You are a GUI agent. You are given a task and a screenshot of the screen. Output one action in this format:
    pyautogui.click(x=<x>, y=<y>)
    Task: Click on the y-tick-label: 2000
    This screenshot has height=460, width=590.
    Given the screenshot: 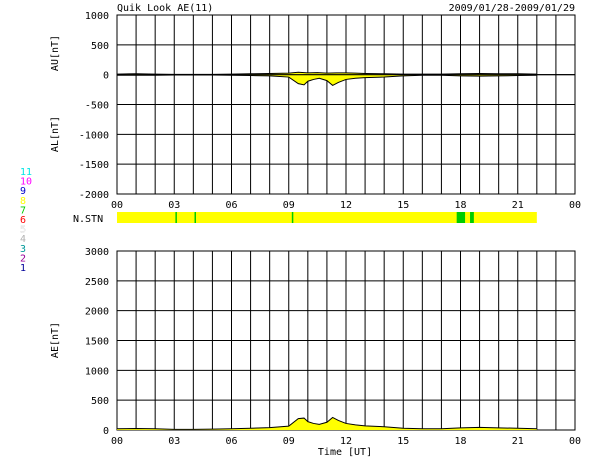 What is the action you would take?
    pyautogui.click(x=97, y=312)
    